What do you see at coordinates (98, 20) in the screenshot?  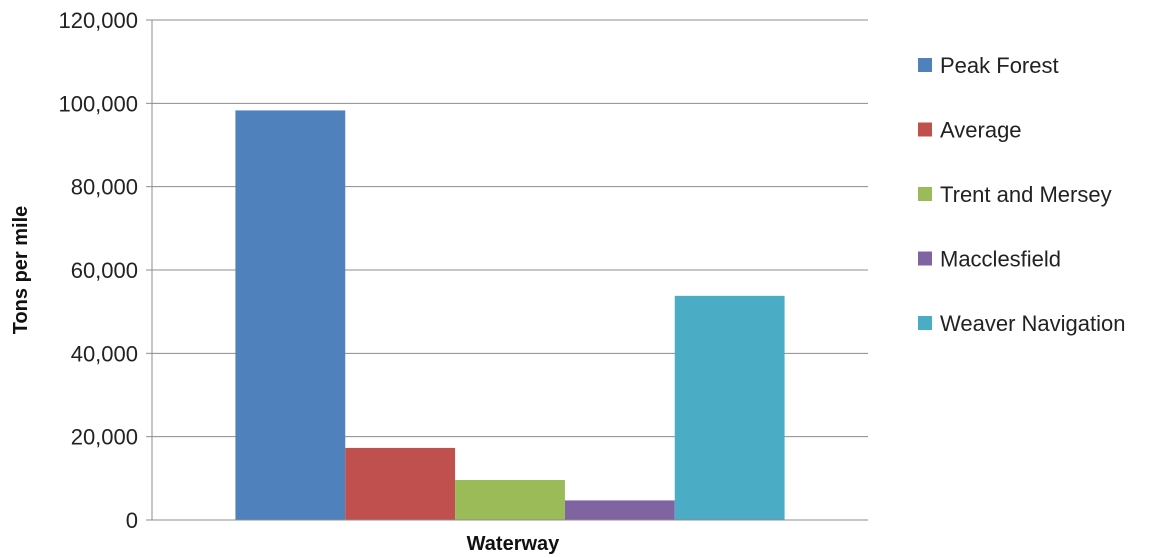 I see `y-tick-label: 120,000` at bounding box center [98, 20].